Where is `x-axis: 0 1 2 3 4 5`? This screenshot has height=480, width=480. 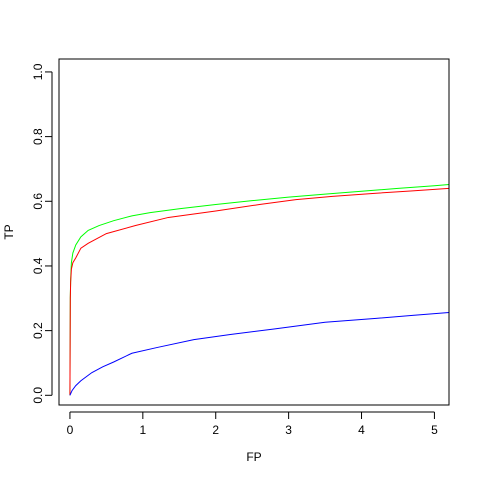 x-axis: 0 1 2 3 4 5 is located at coordinates (252, 424).